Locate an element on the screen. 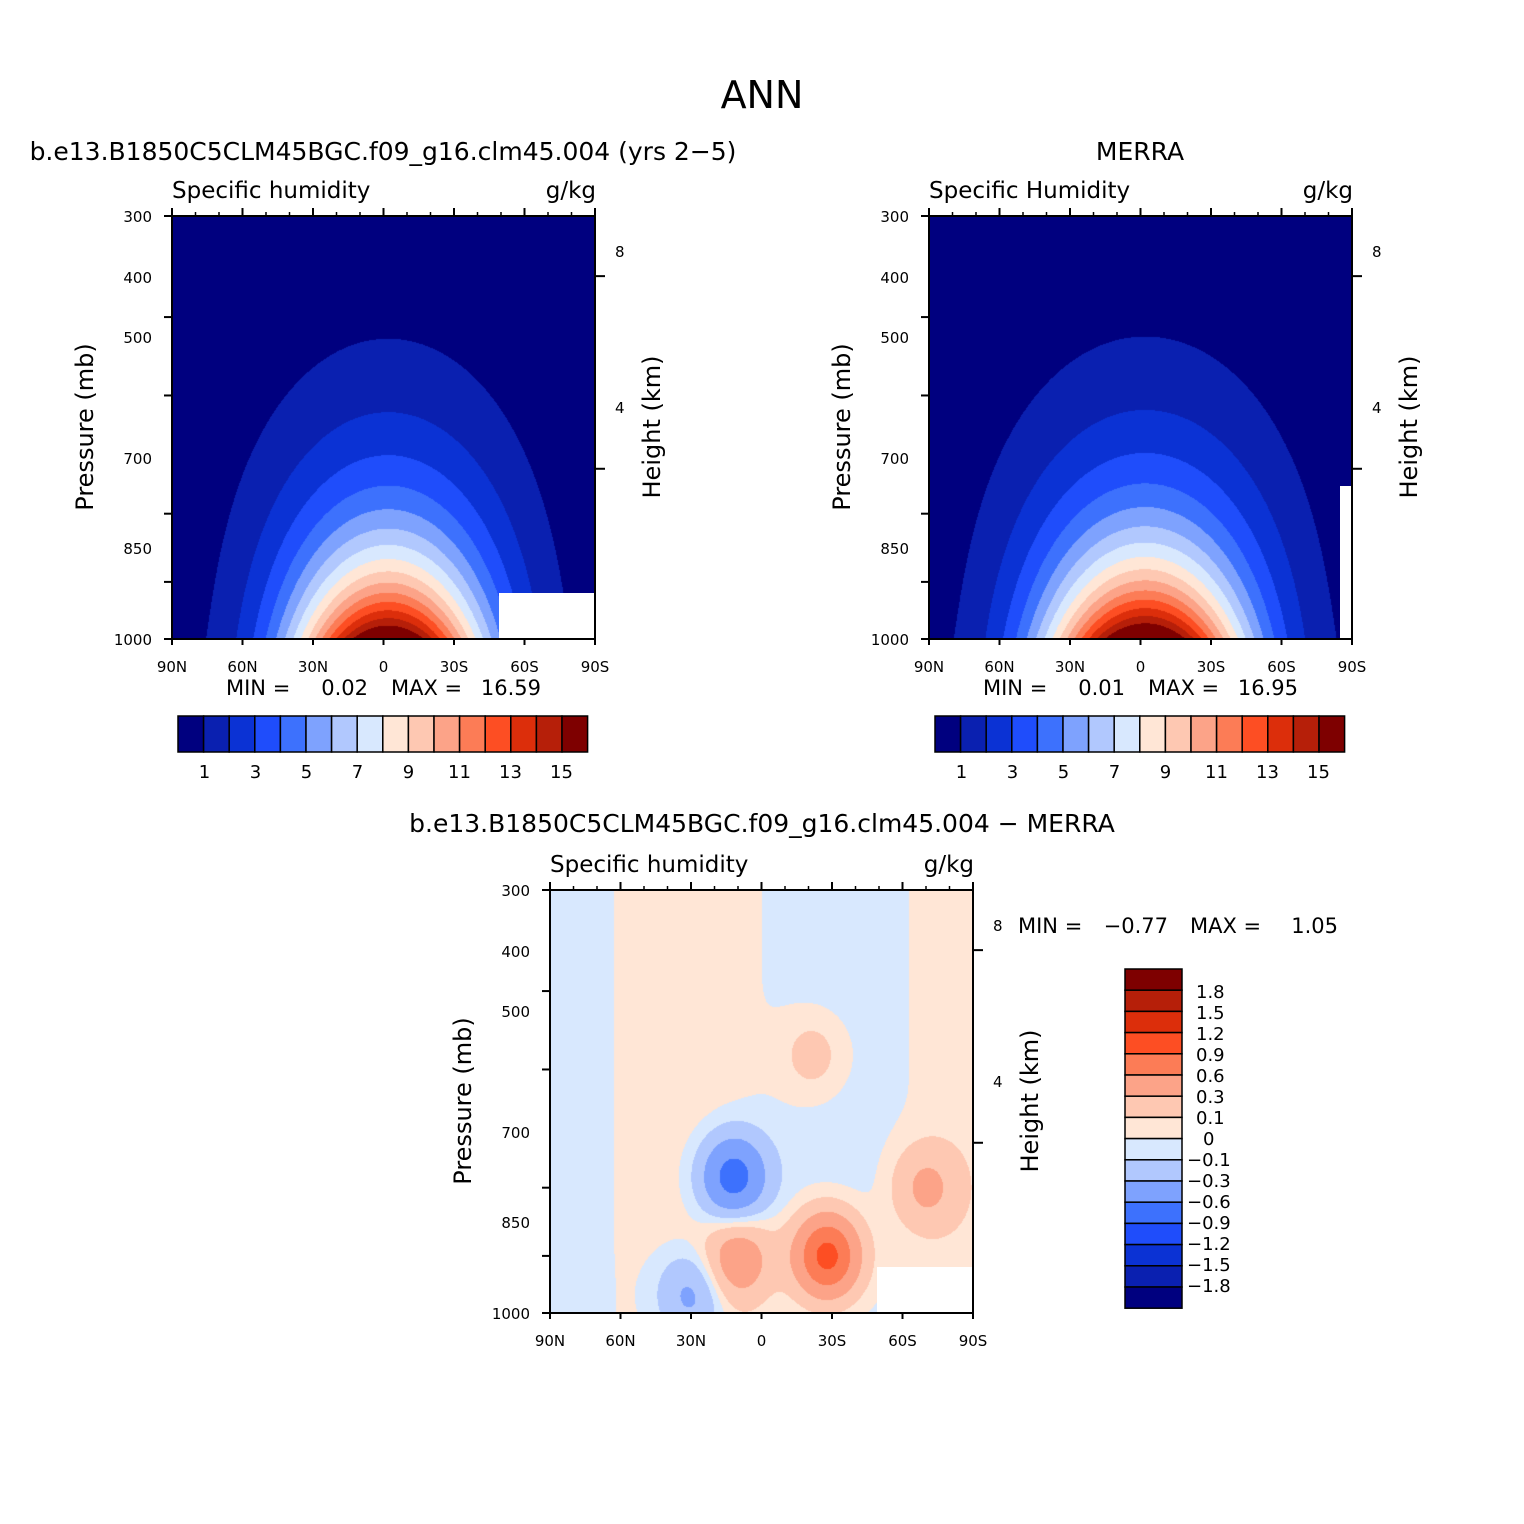 The height and width of the screenshot is (1524, 1524). panel-obs-colorbar: 1 3 5 7 9 11 13 15 is located at coordinates (1140, 749).